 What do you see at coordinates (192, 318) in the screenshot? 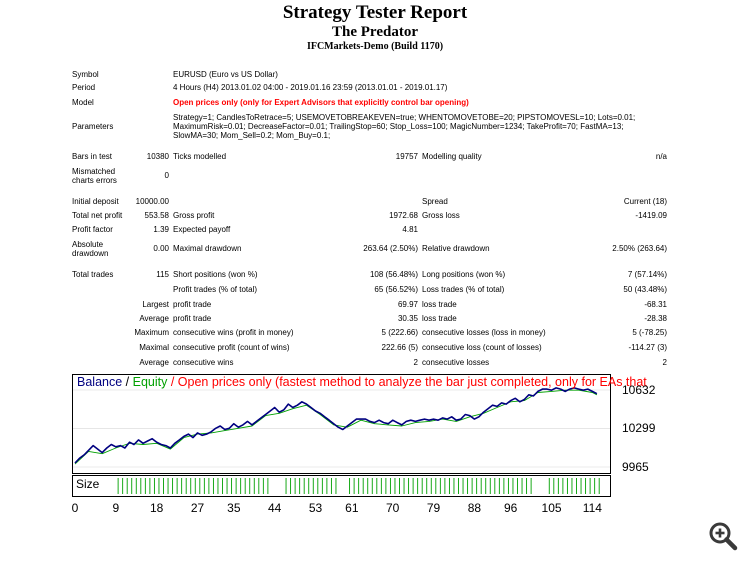
I see `average-profit-label: profit trade` at bounding box center [192, 318].